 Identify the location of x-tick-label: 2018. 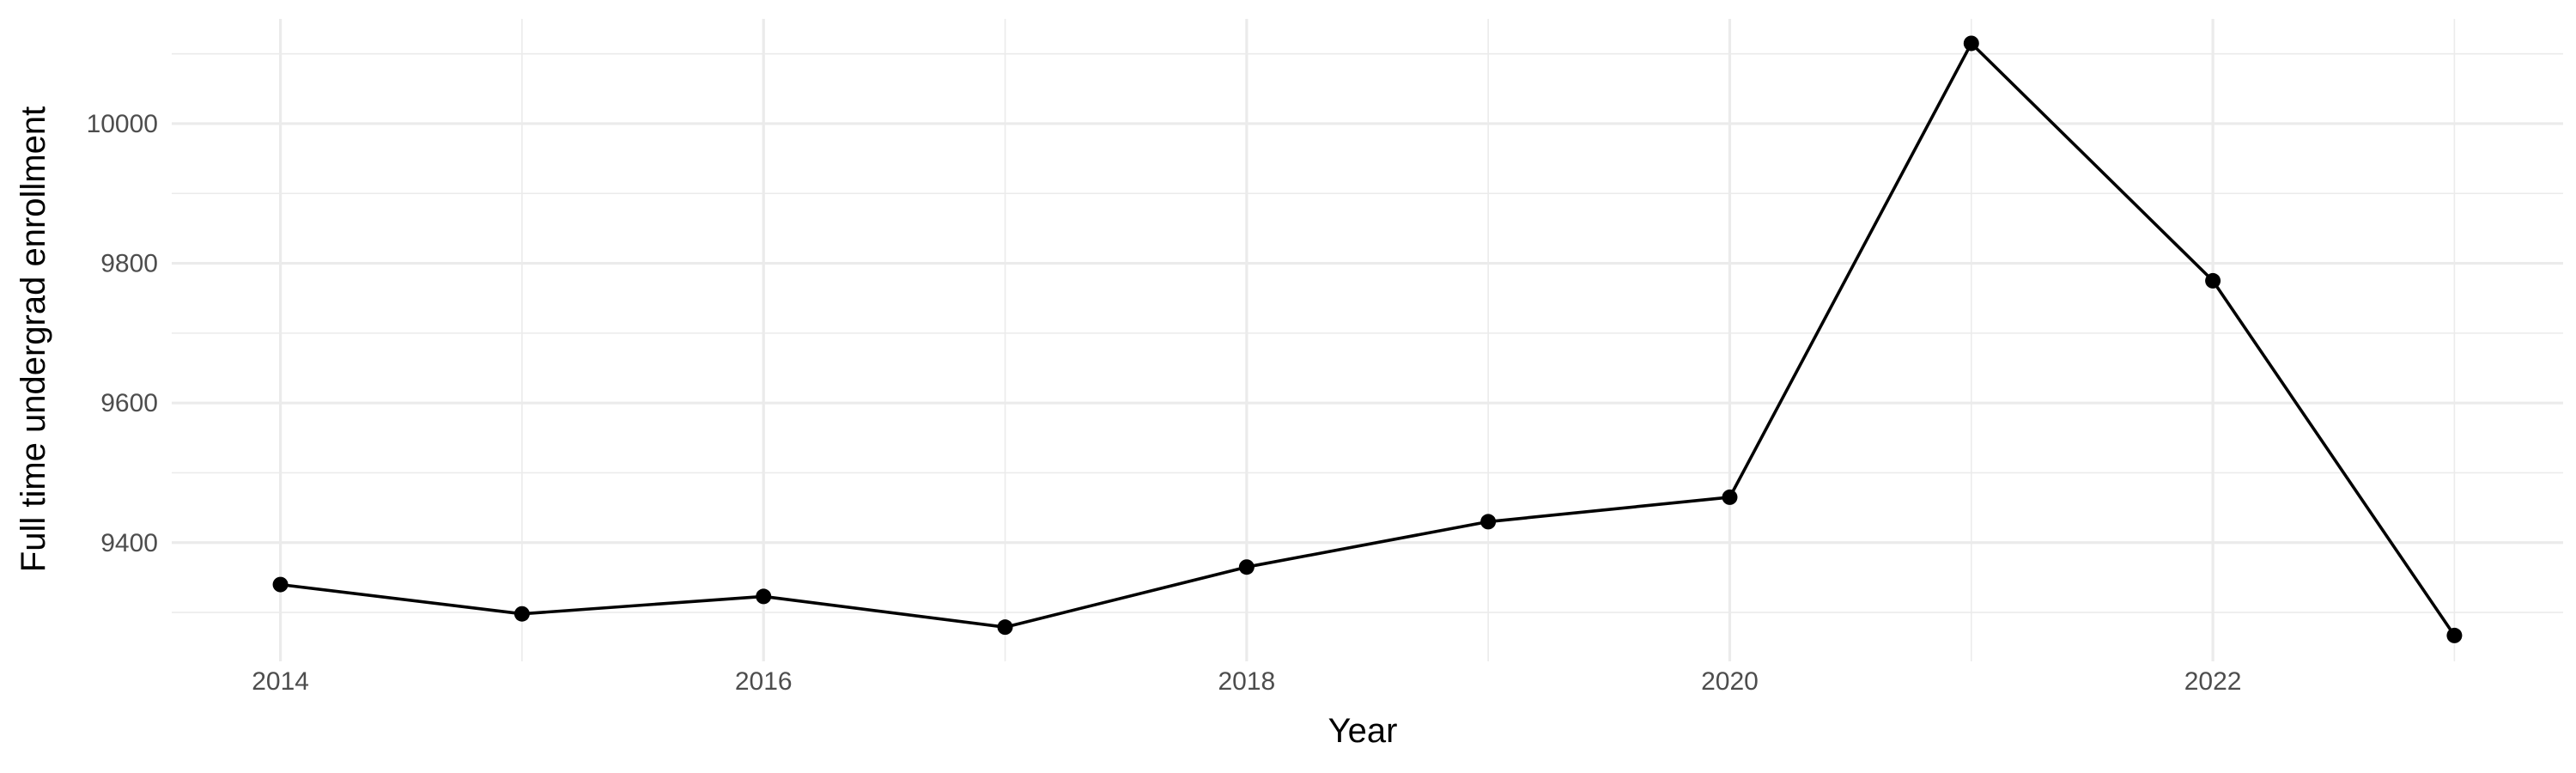
(1246, 681).